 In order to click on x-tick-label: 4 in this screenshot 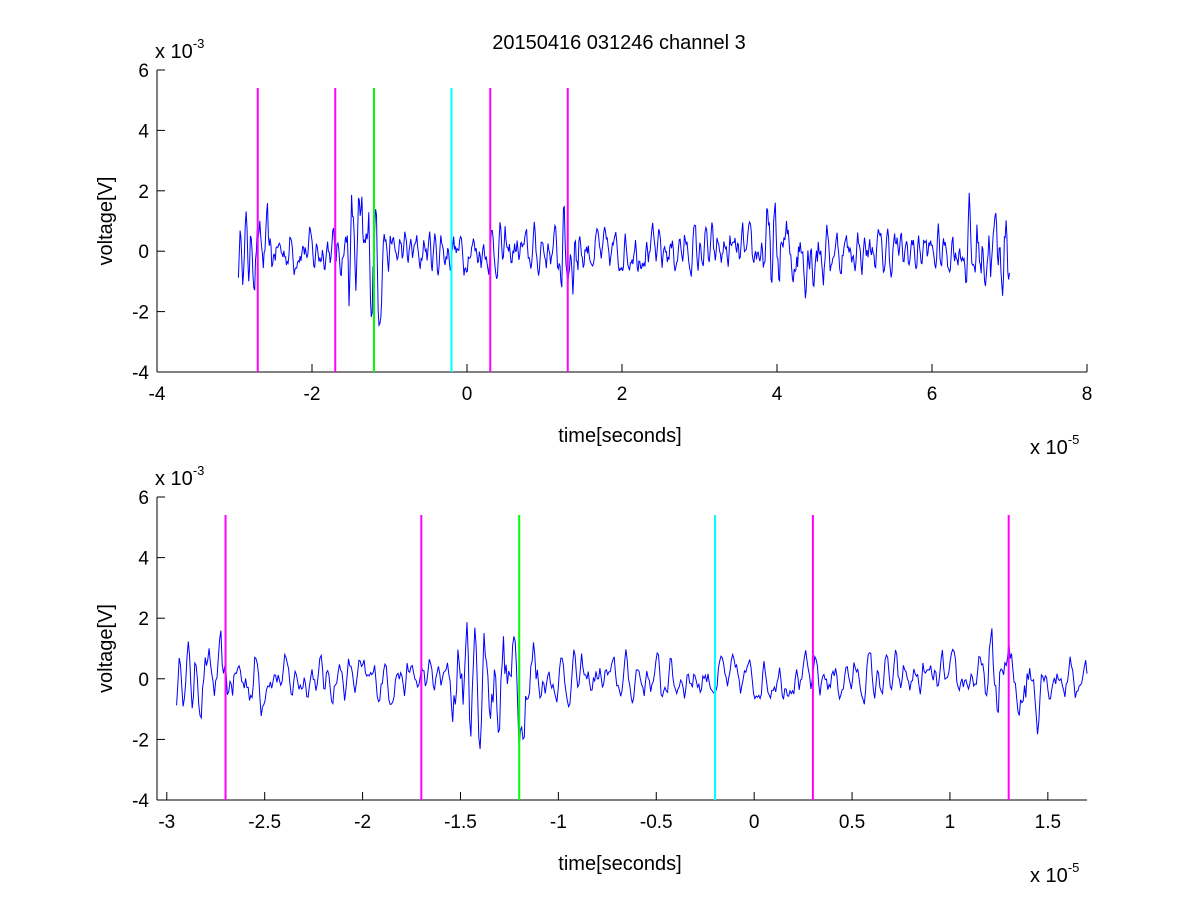, I will do `click(777, 394)`.